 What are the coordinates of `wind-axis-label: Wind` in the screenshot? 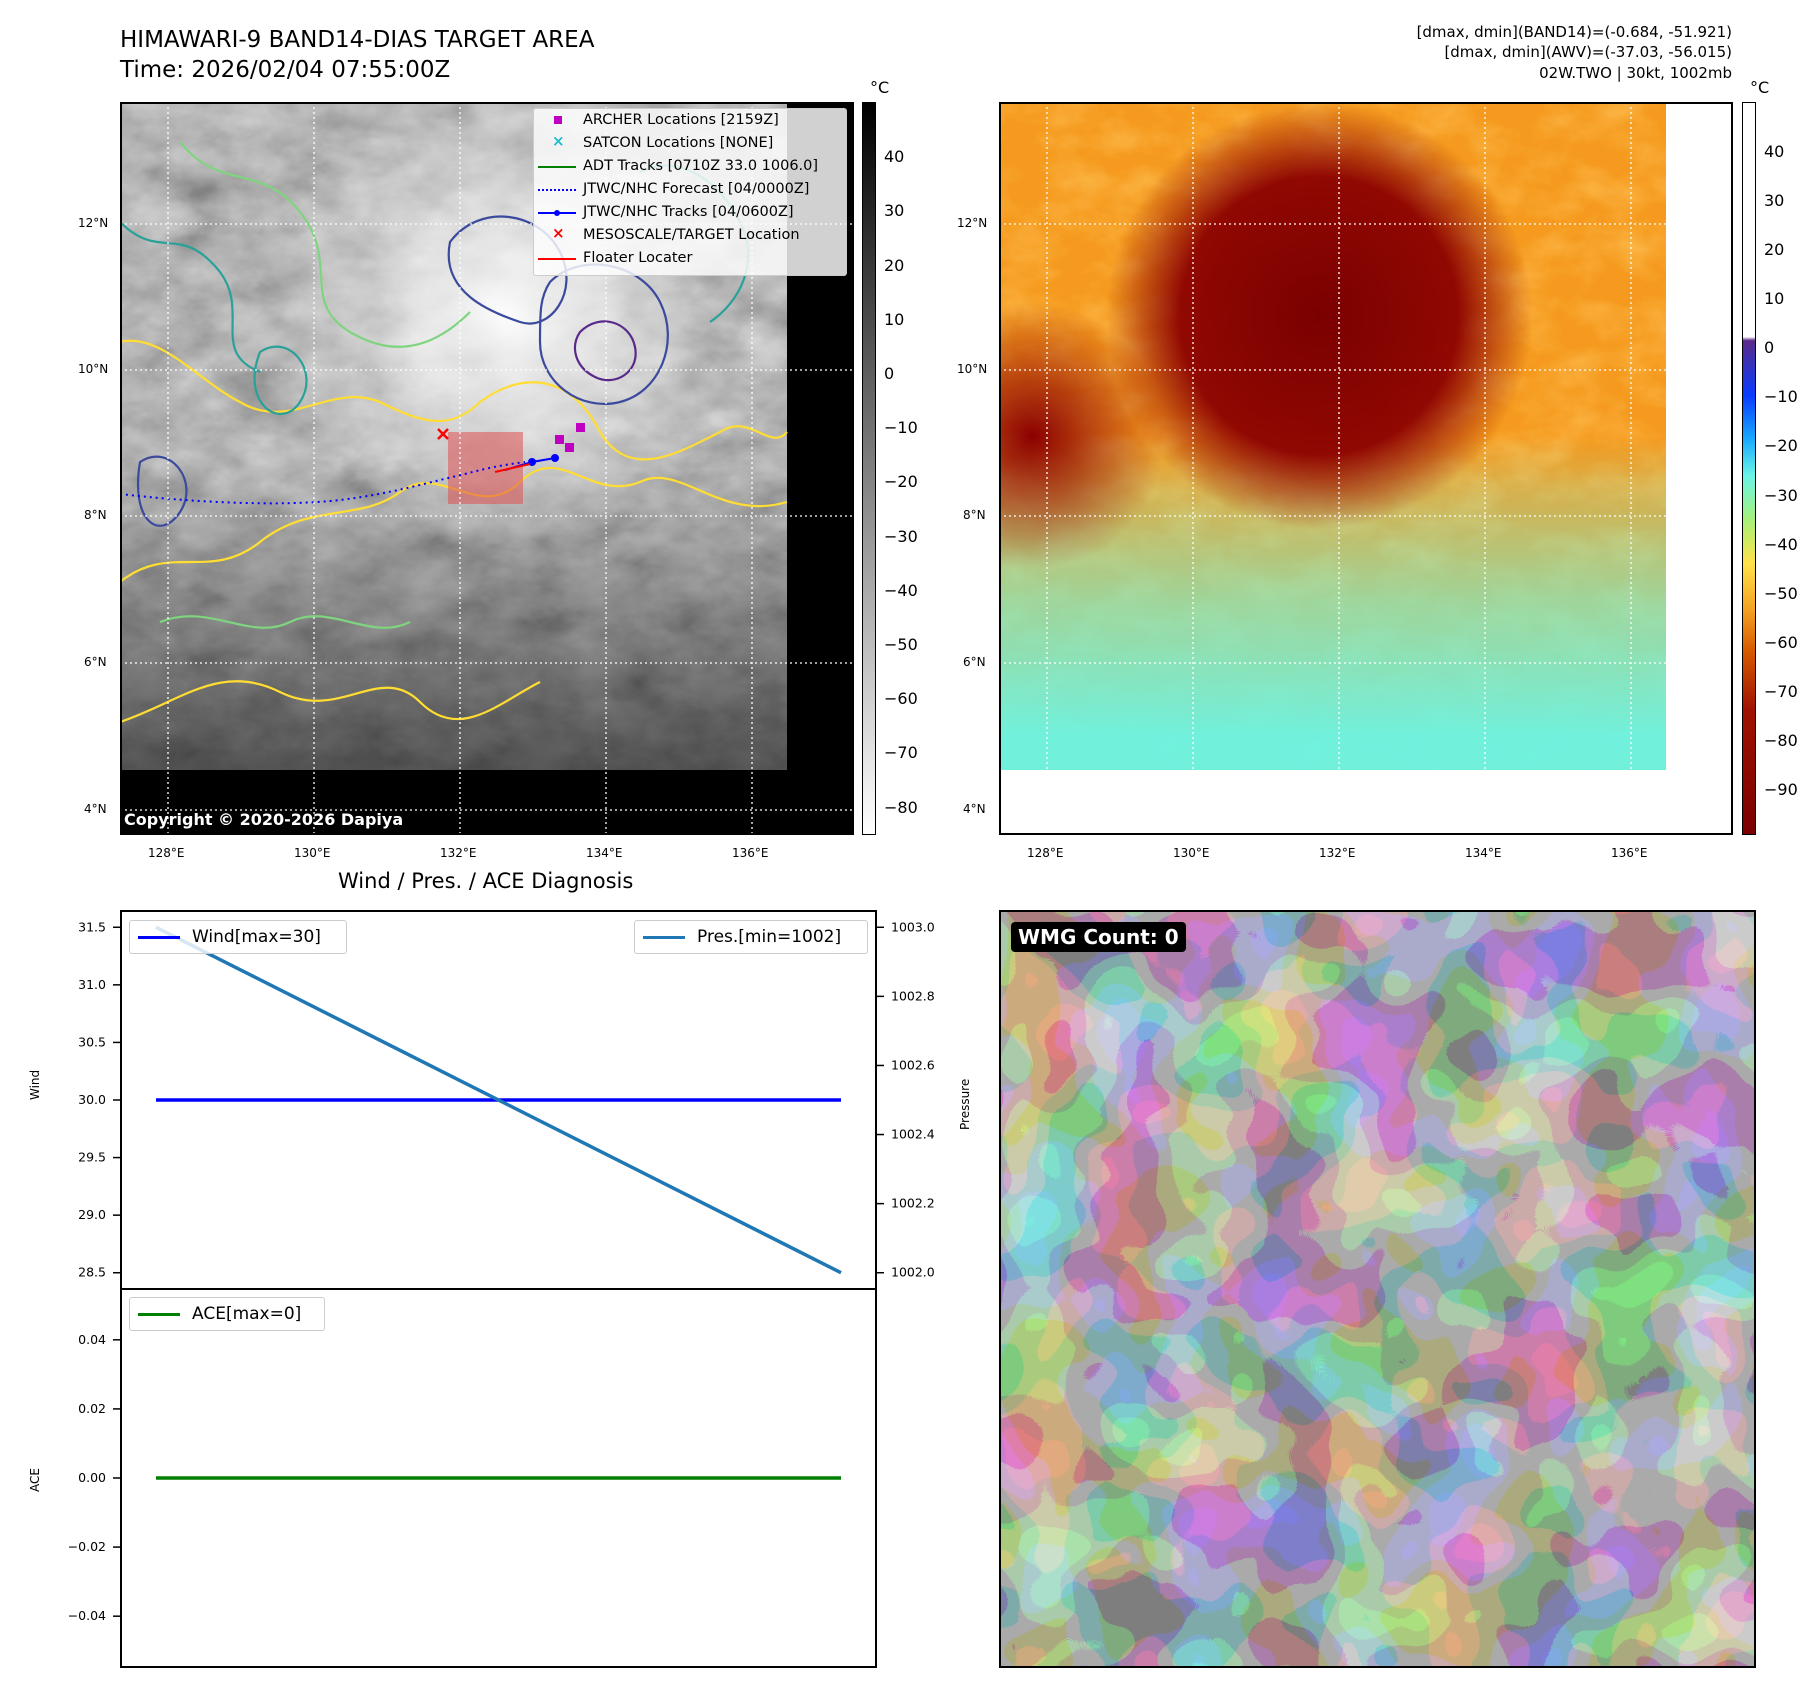 It's located at (35, 1084).